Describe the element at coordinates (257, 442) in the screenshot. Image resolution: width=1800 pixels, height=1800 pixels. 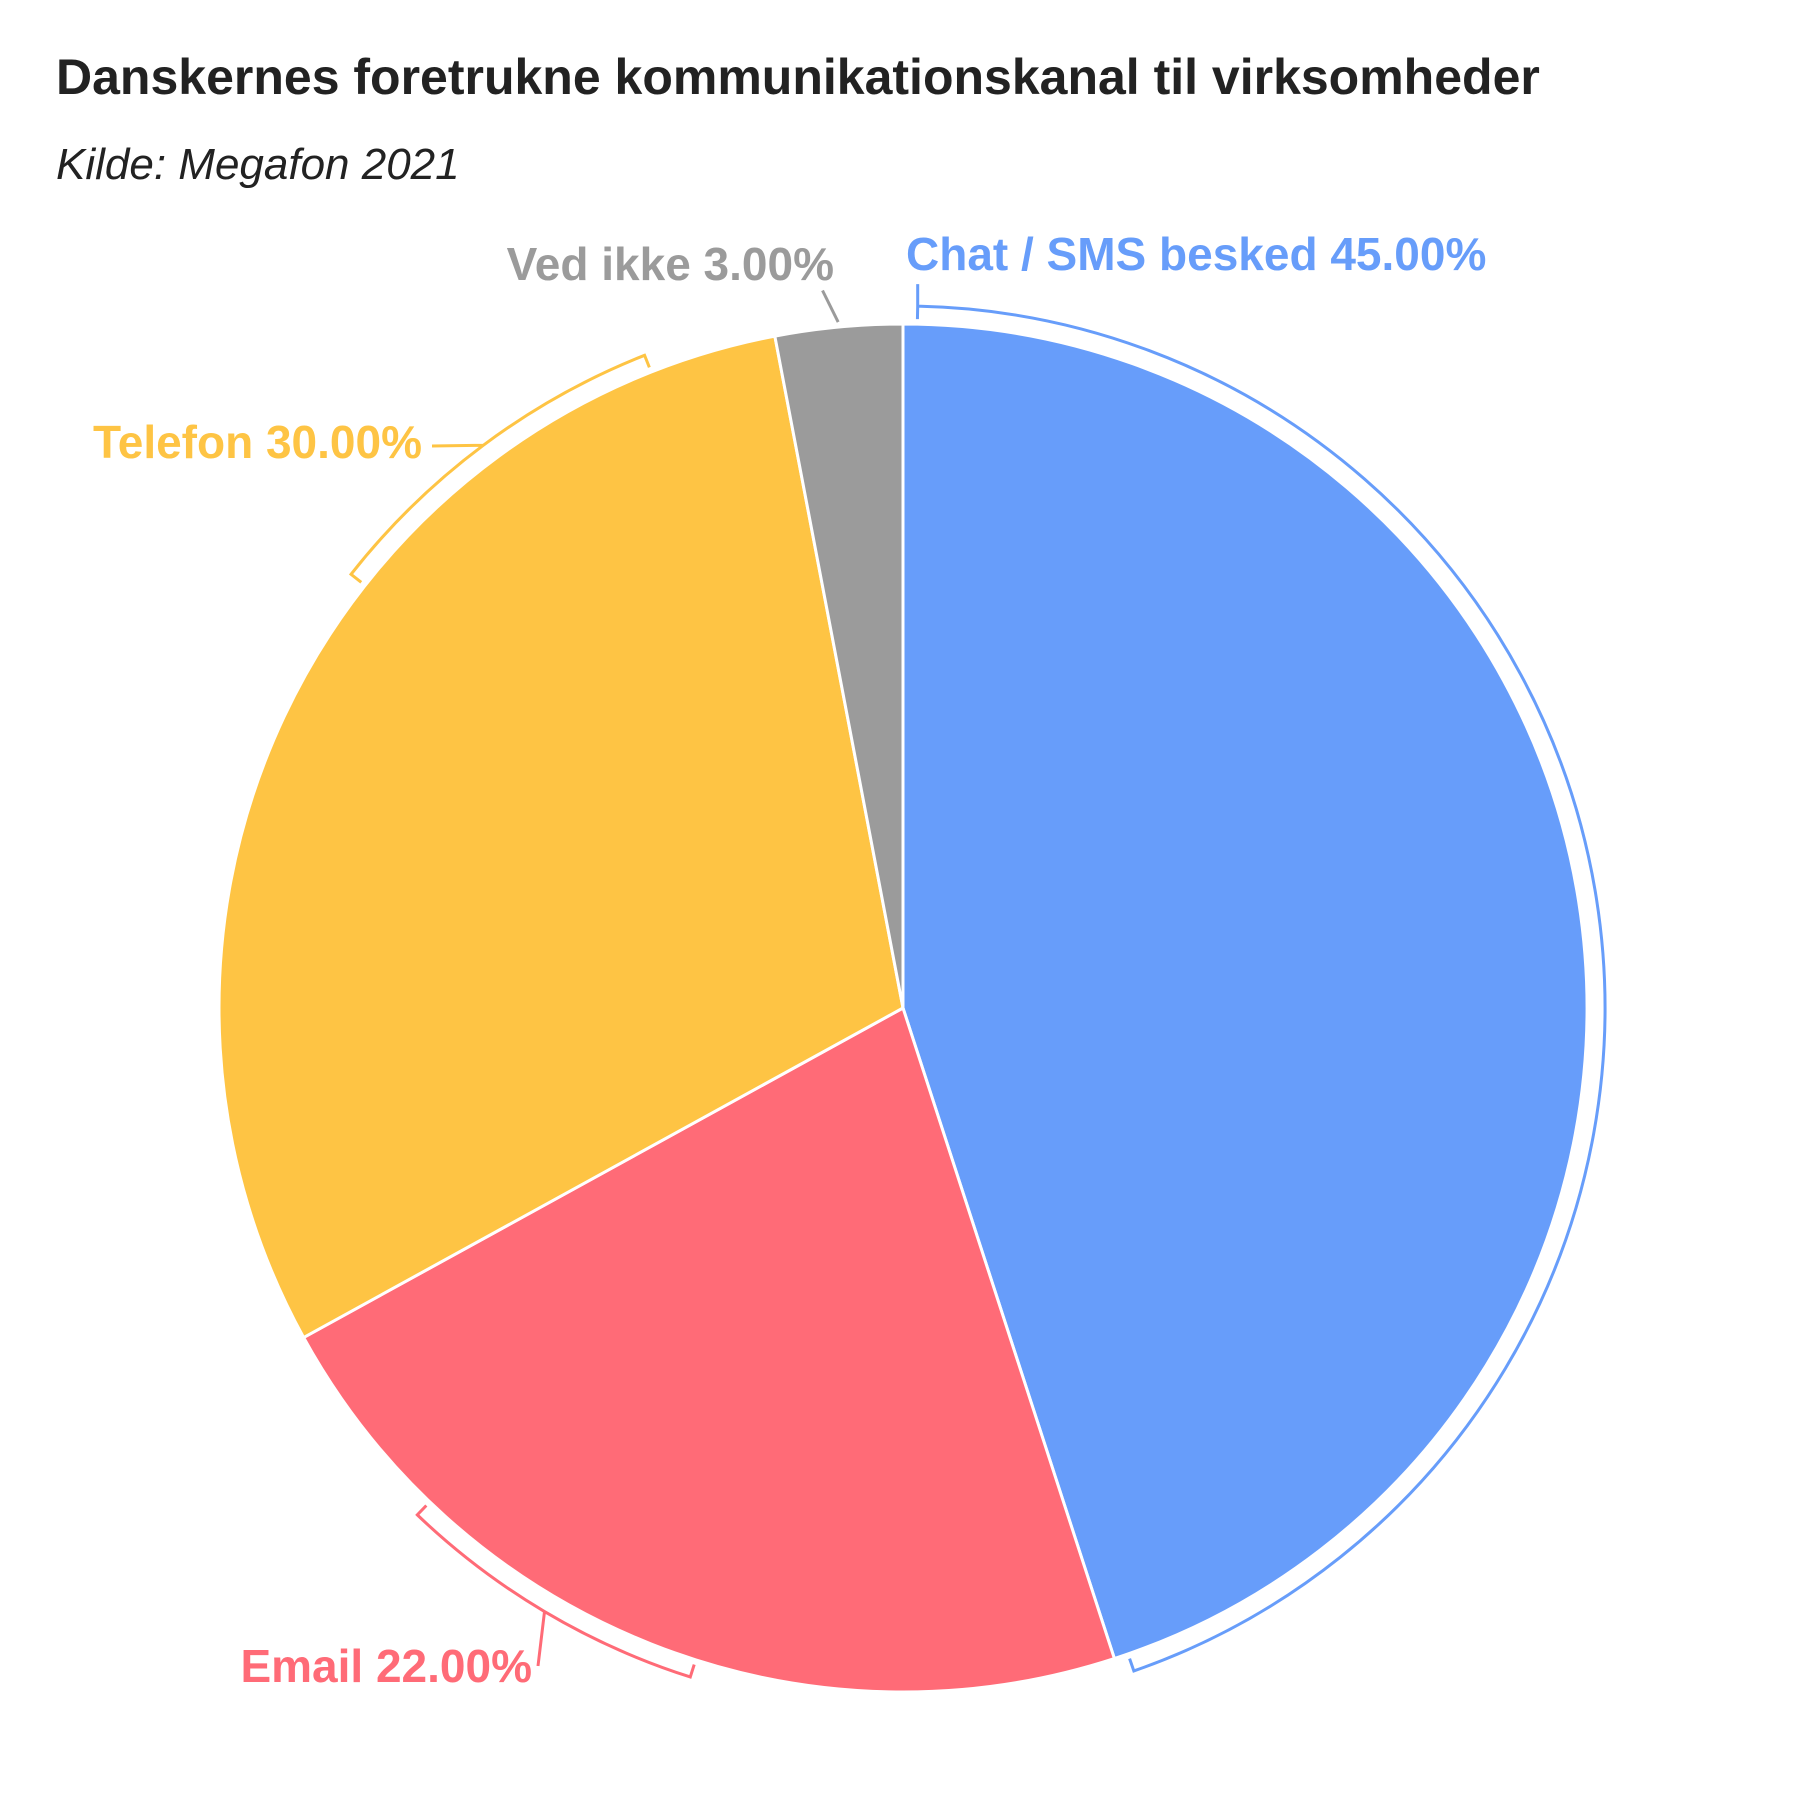
I see `slice-label: Telefon 30.00%` at that location.